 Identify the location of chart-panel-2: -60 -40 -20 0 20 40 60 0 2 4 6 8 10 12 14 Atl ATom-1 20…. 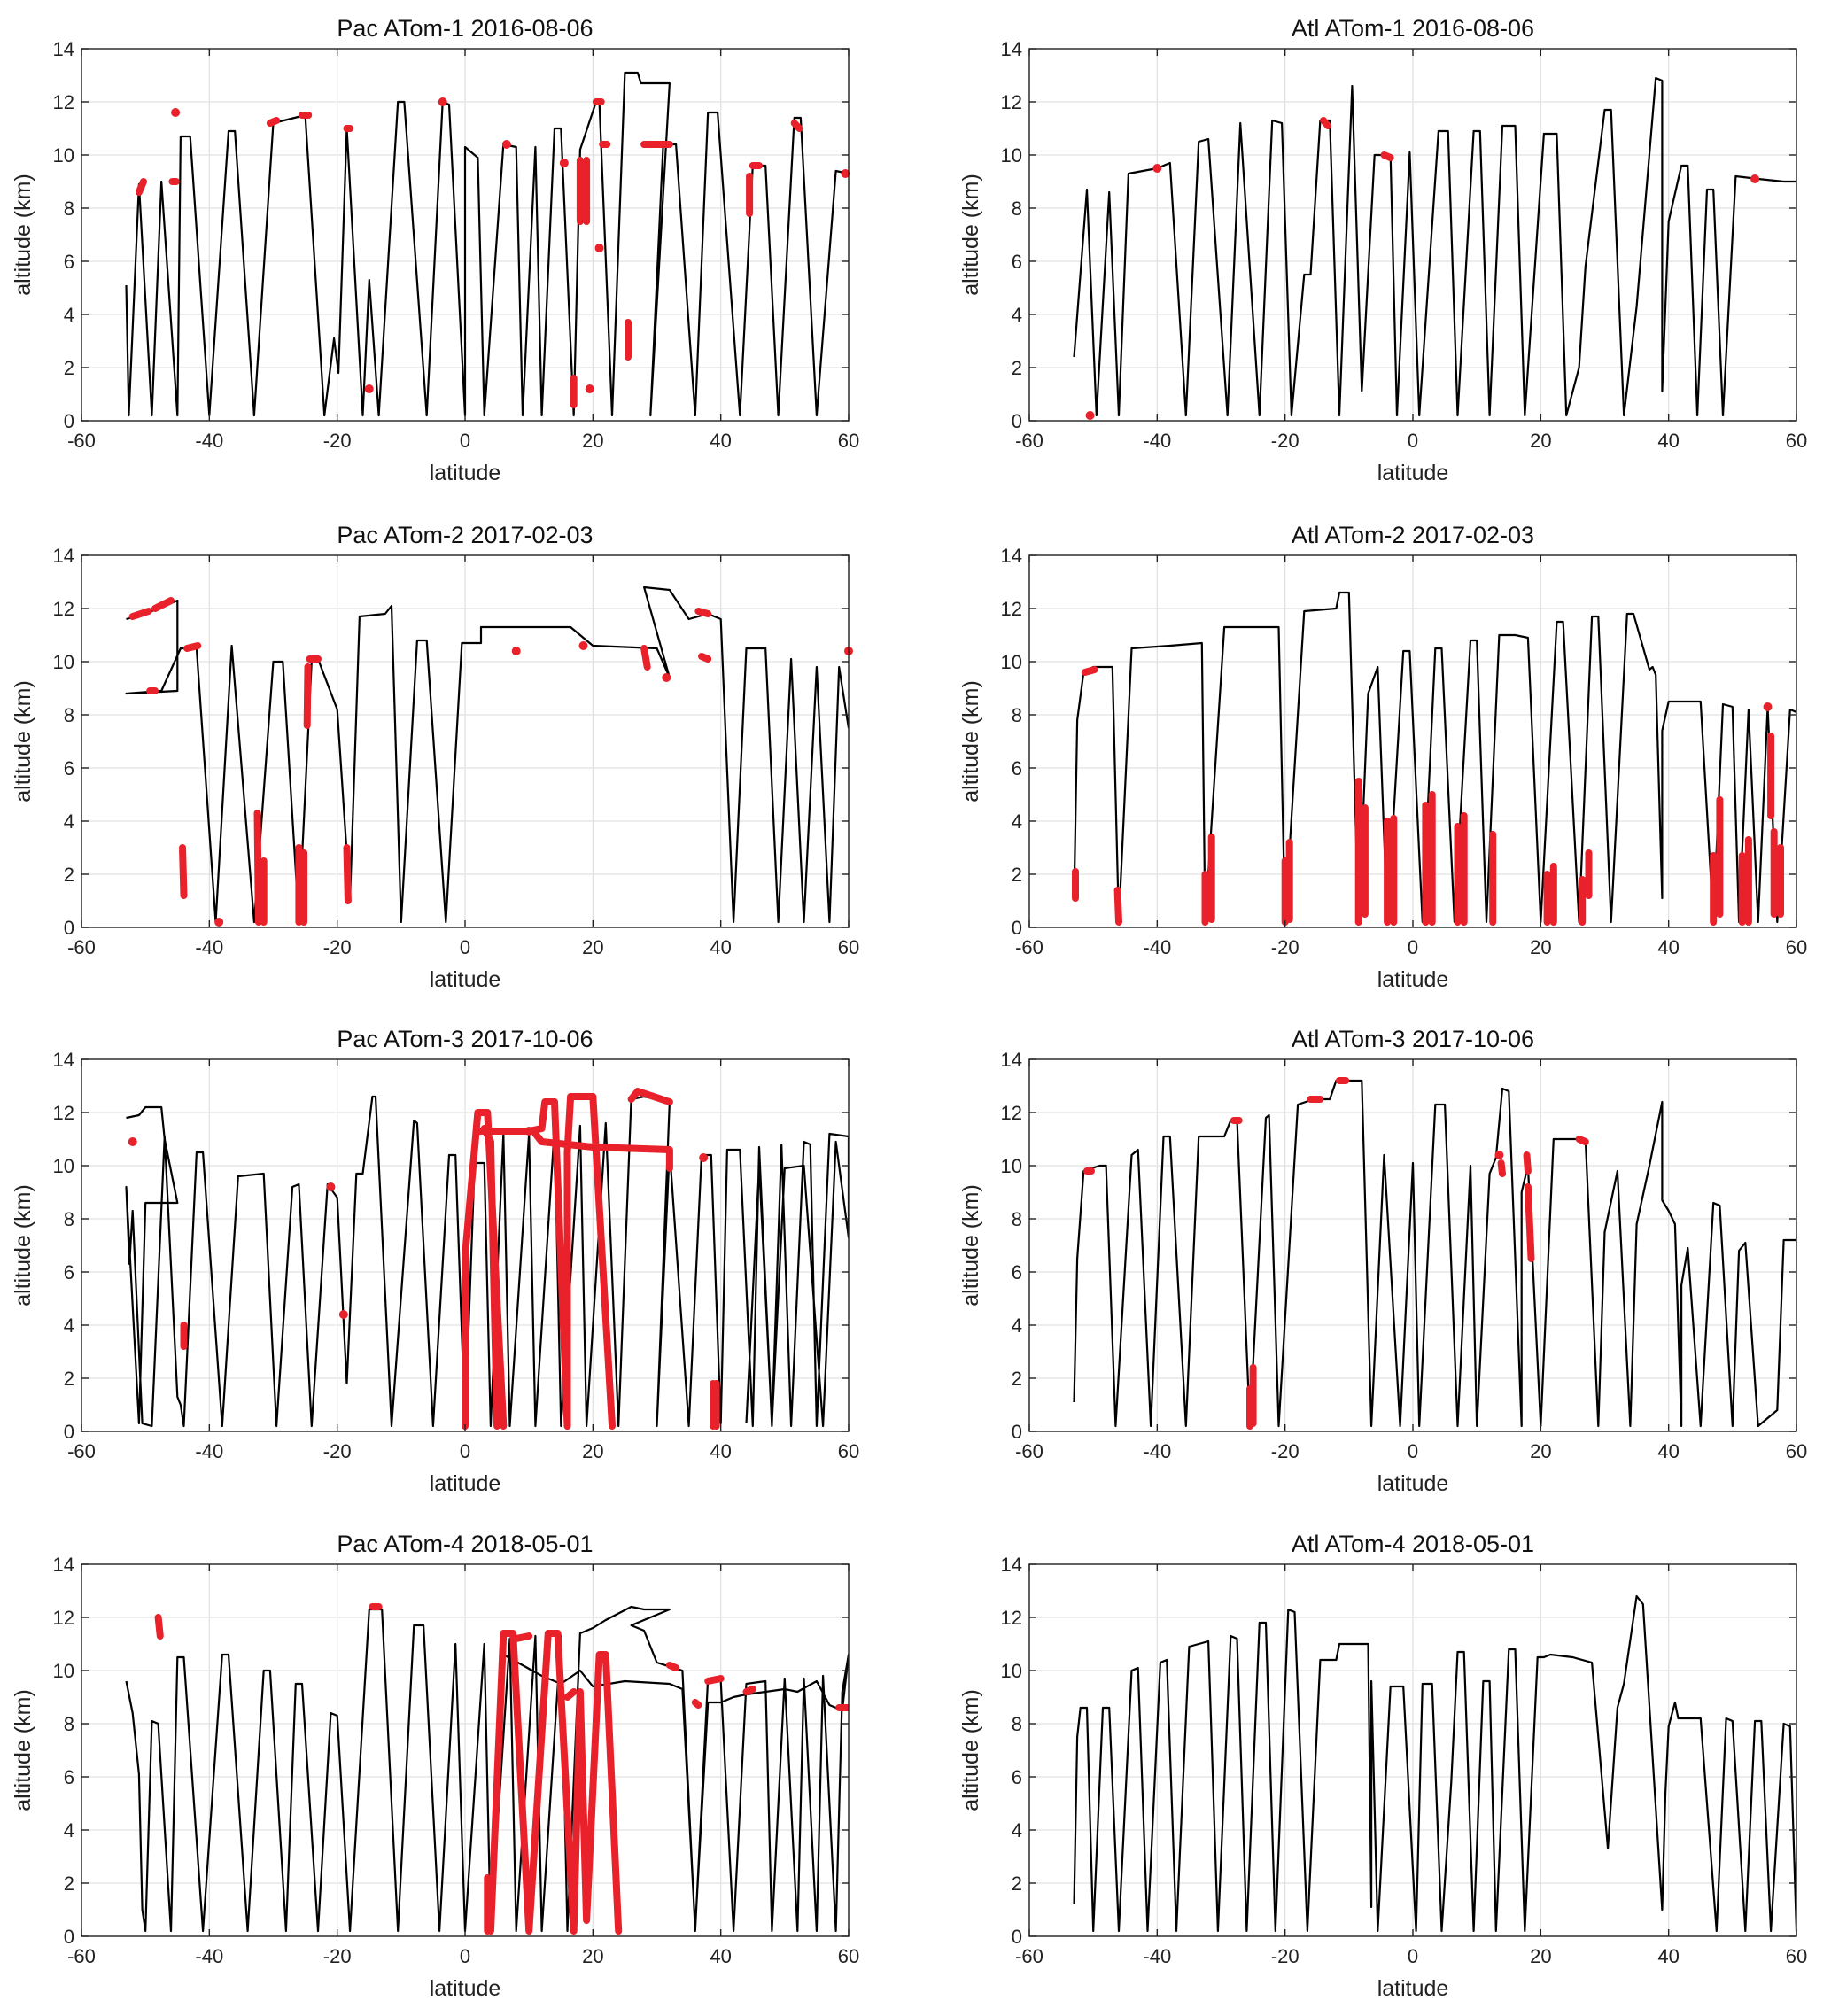
(1382, 250).